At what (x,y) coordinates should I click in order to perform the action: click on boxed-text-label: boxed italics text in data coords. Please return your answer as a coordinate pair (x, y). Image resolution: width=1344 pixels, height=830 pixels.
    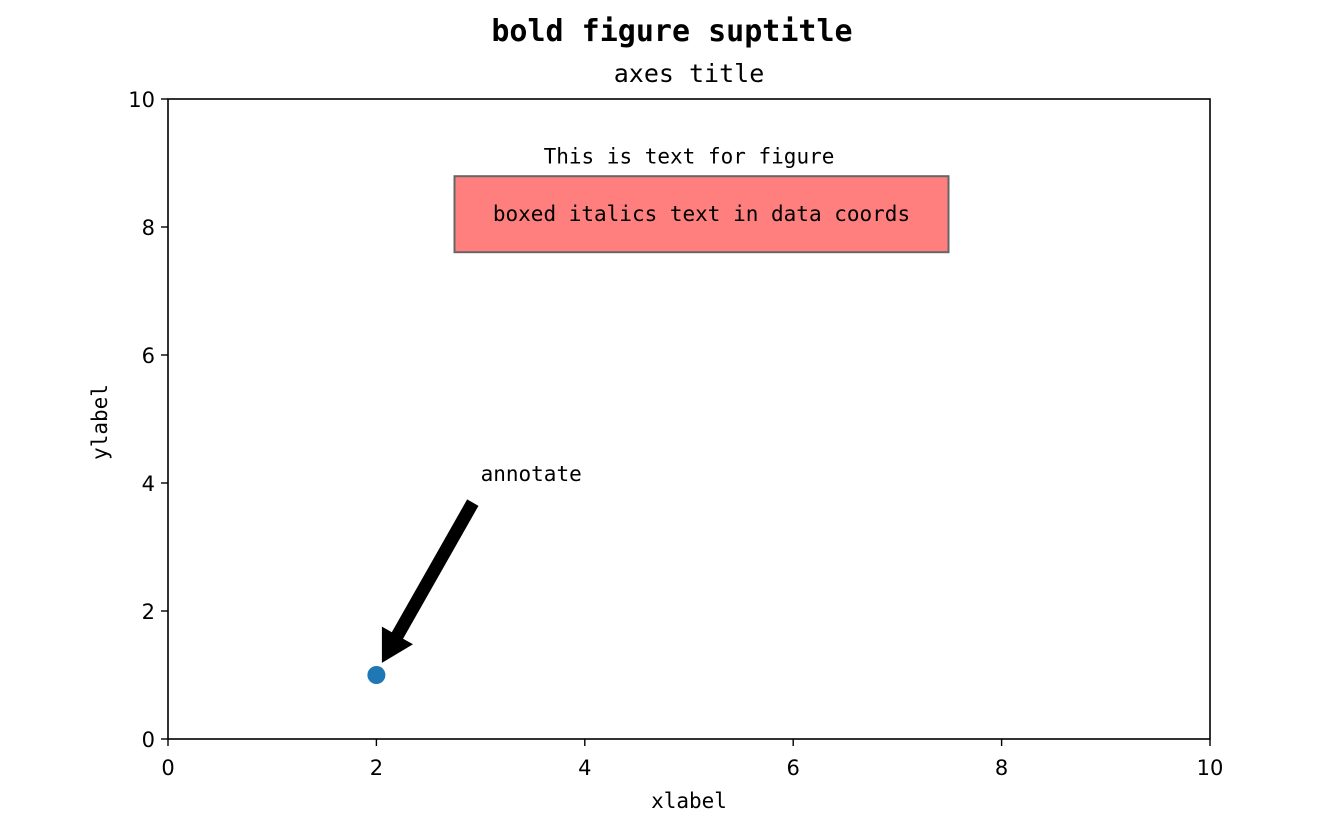
    Looking at the image, I should click on (701, 214).